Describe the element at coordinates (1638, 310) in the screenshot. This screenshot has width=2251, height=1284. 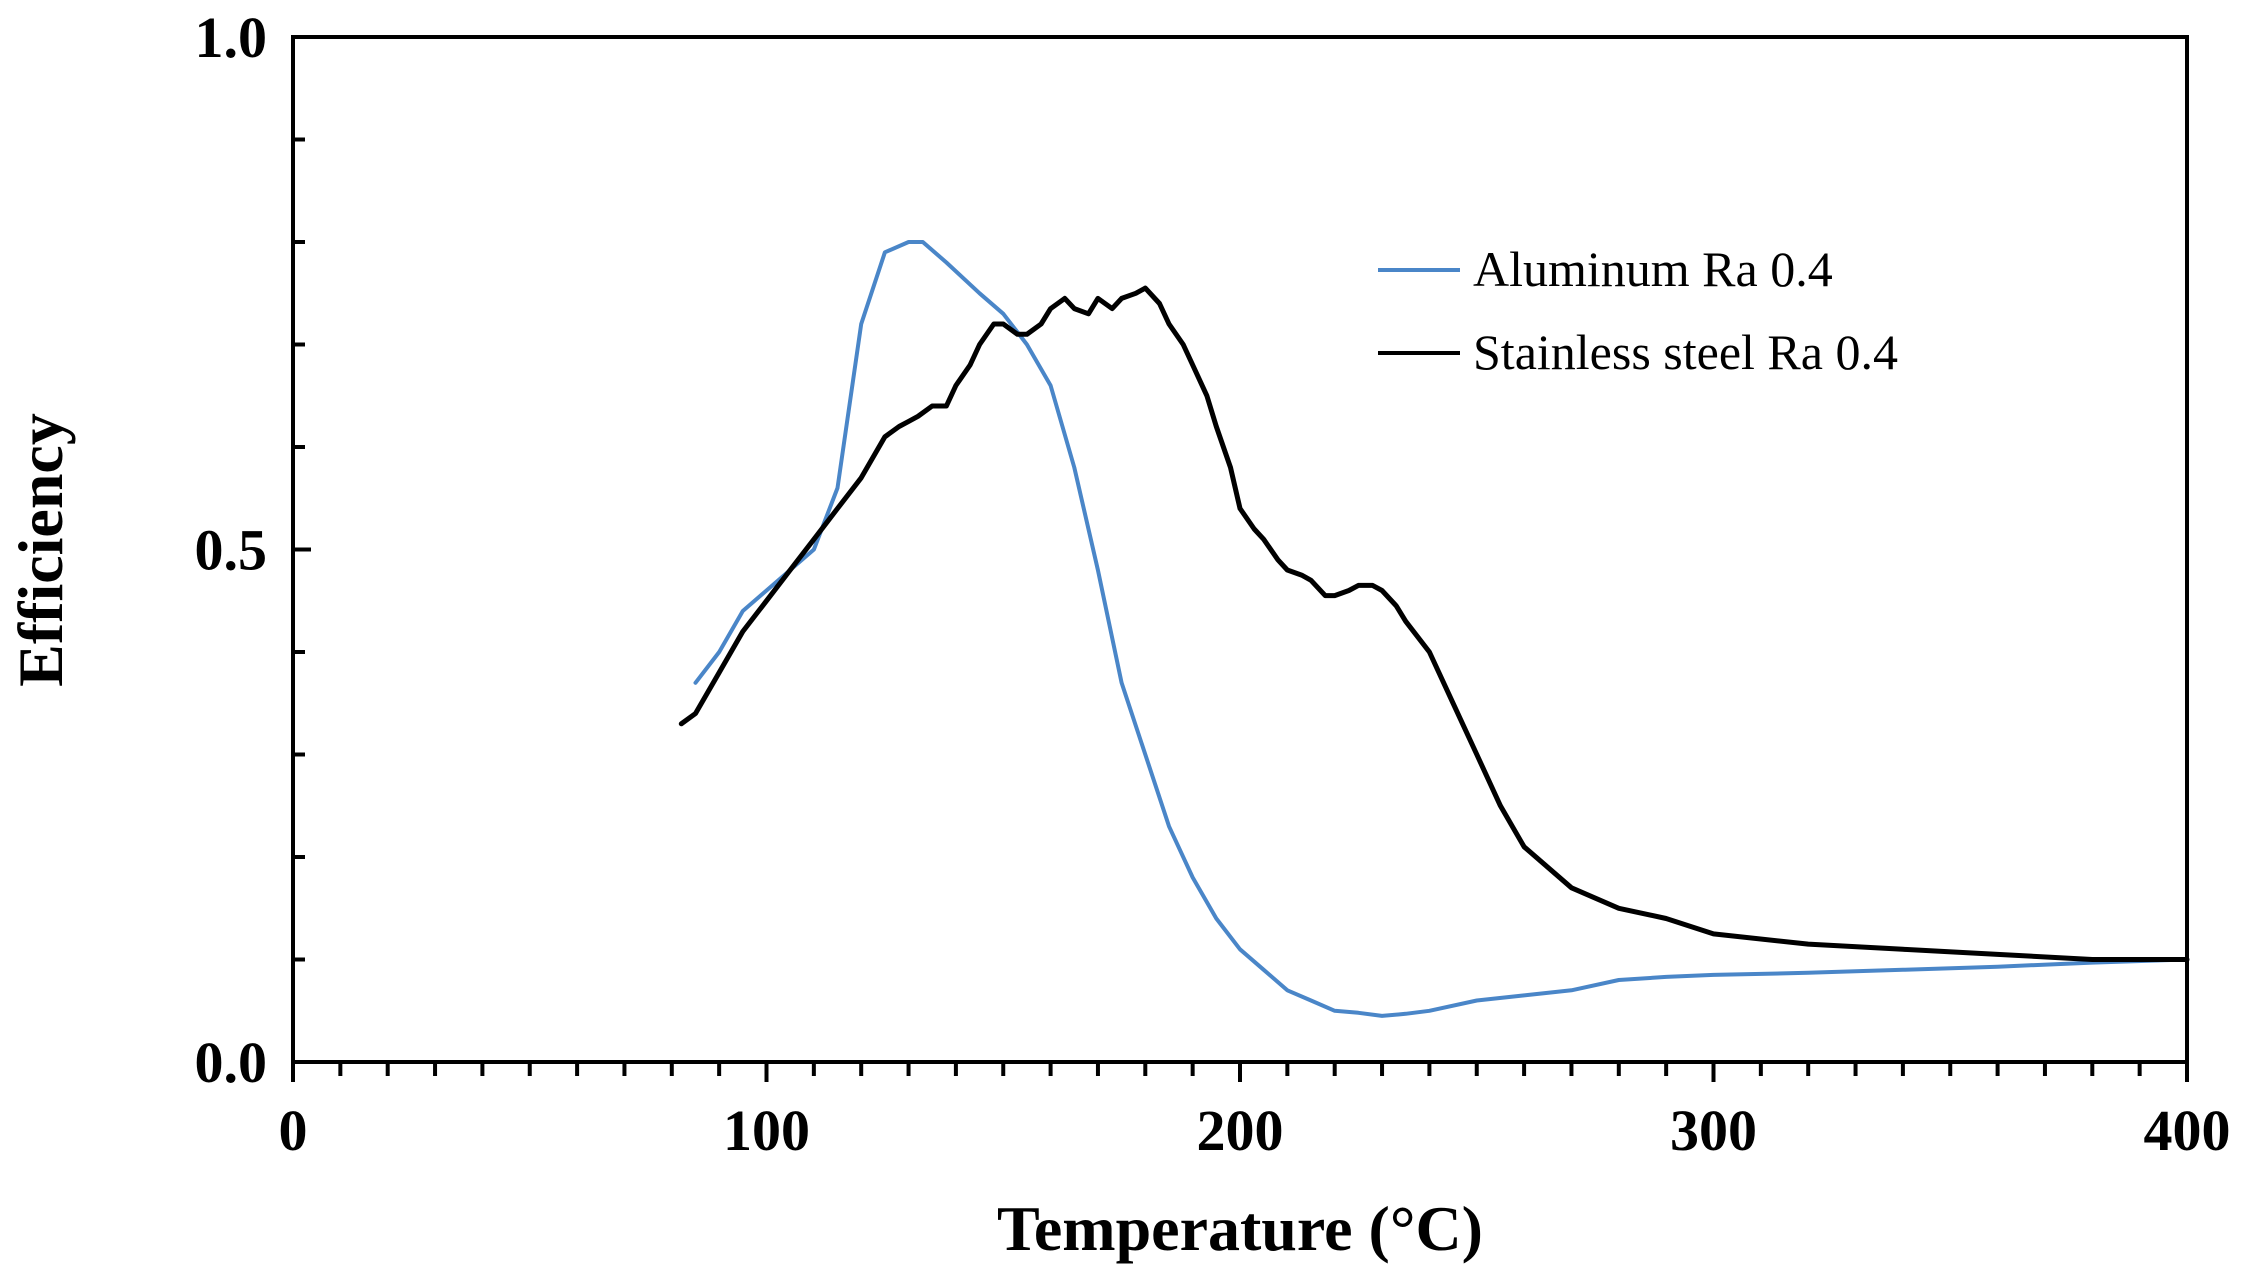
I see `legend: Aluminum Ra 0.4 Stainless steel Ra 0.4` at that location.